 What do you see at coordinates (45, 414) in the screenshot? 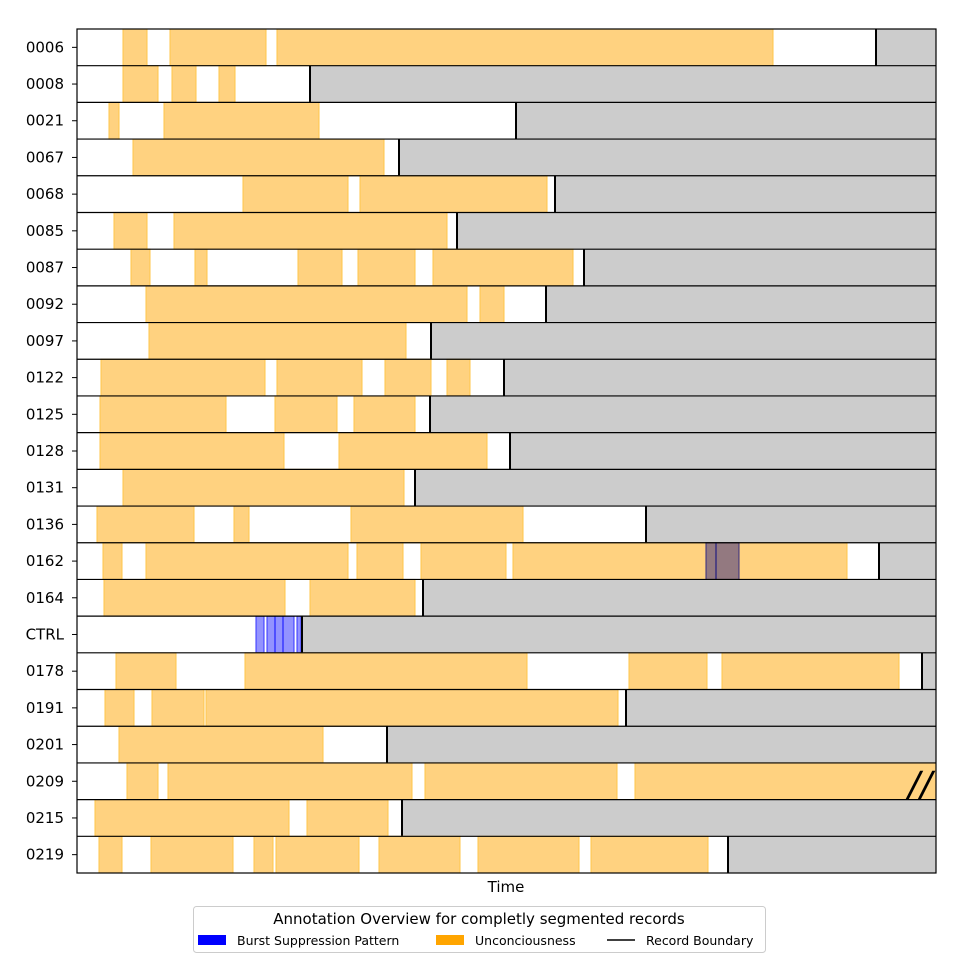
I see `y-tick-label: 0125` at bounding box center [45, 414].